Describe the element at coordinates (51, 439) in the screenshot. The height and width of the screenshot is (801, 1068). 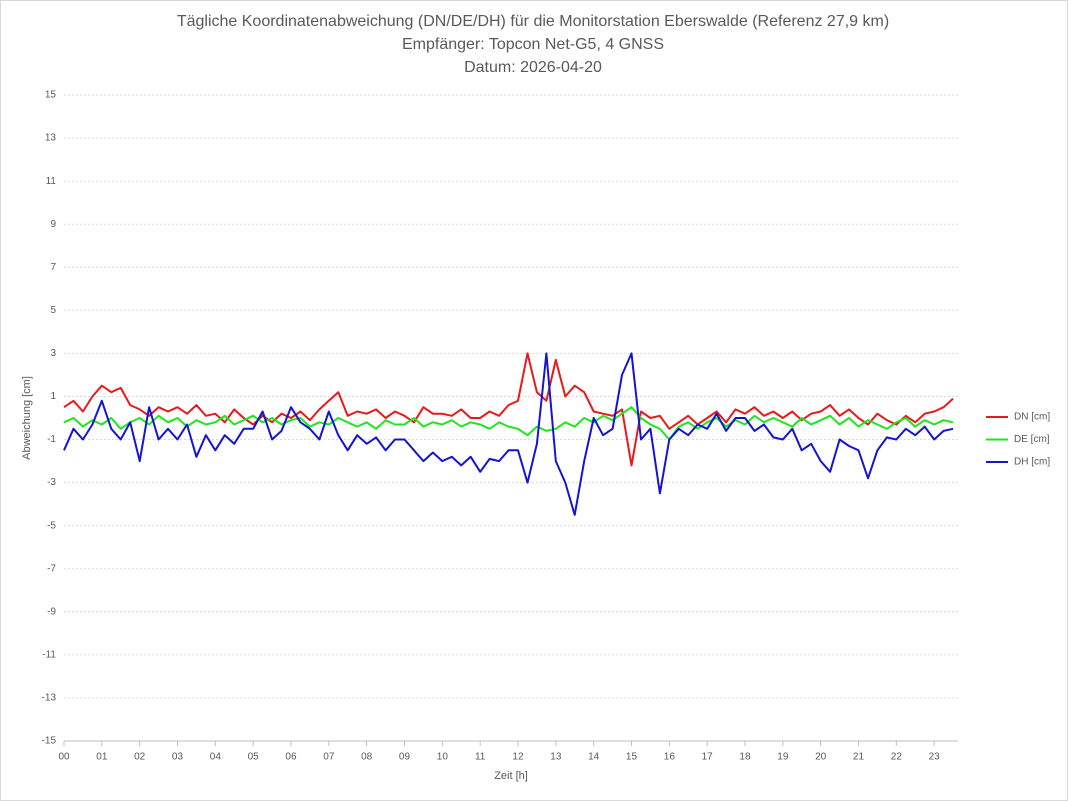
I see `y-tick-label: -1` at that location.